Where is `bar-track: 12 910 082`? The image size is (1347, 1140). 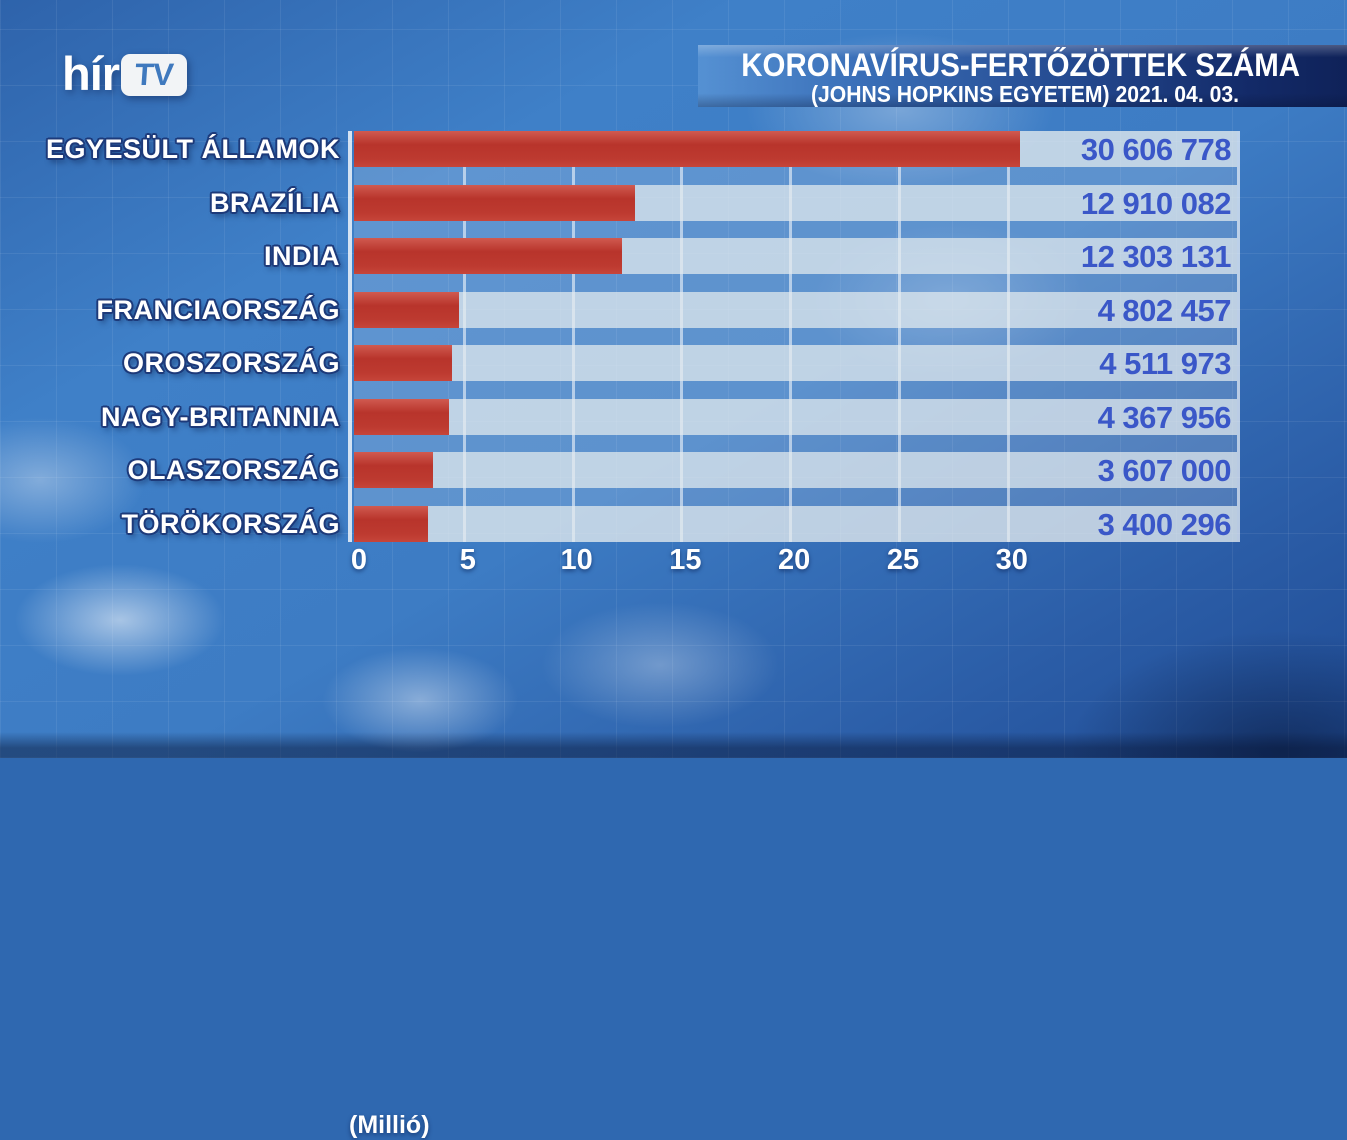
bar-track: 12 910 082 is located at coordinates (795, 202).